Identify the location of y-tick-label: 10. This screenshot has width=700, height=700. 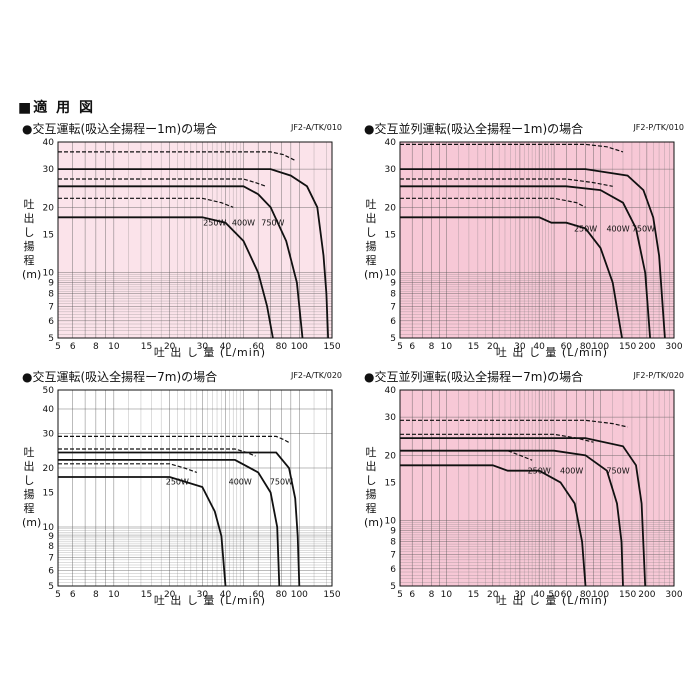
(391, 522).